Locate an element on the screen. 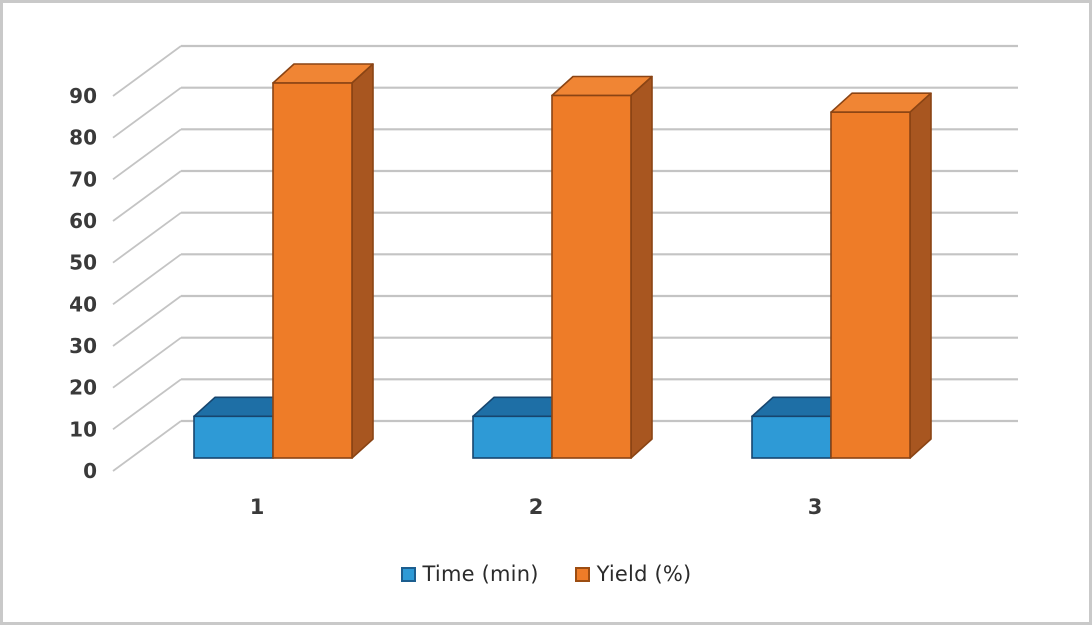 This screenshot has width=1092, height=625. y-tick-label-90: 90 is located at coordinates (83, 96).